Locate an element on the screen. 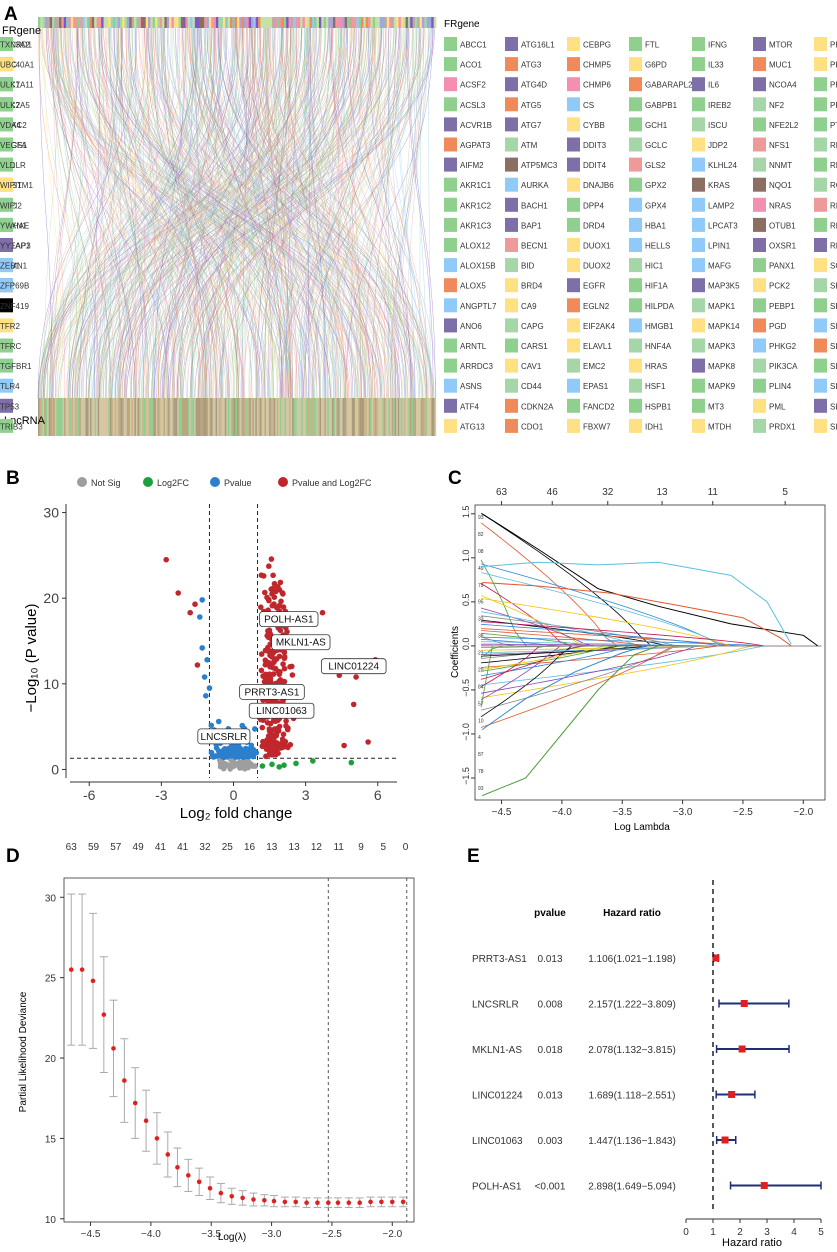  sankey-legend-label: GCH1 is located at coordinates (656, 125).